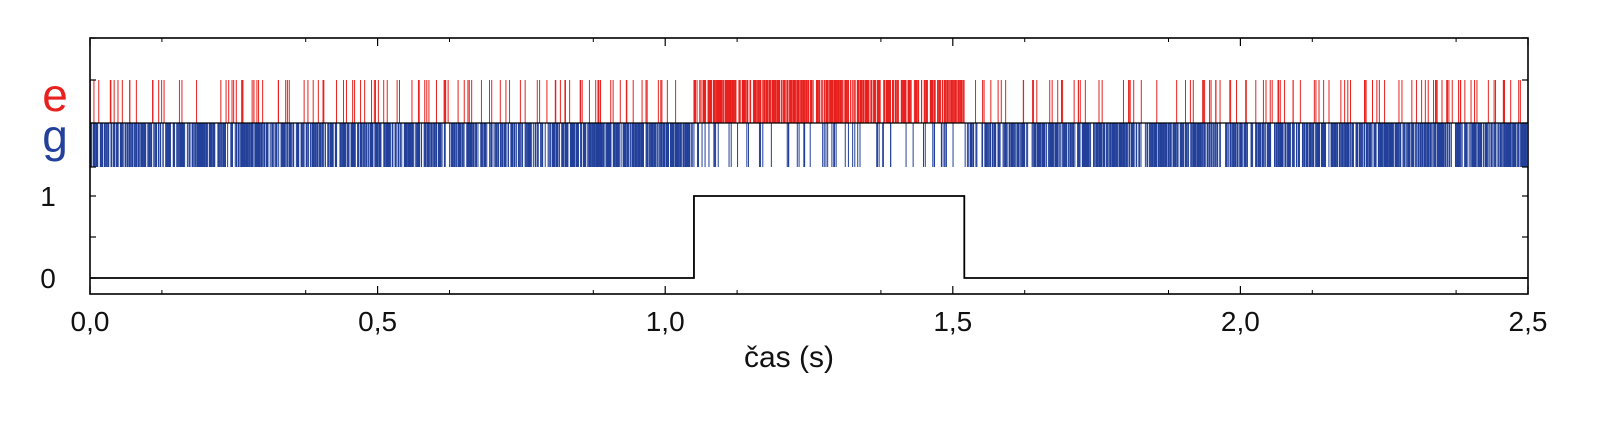  I want to click on x-tick-label: 0,0, so click(90, 321).